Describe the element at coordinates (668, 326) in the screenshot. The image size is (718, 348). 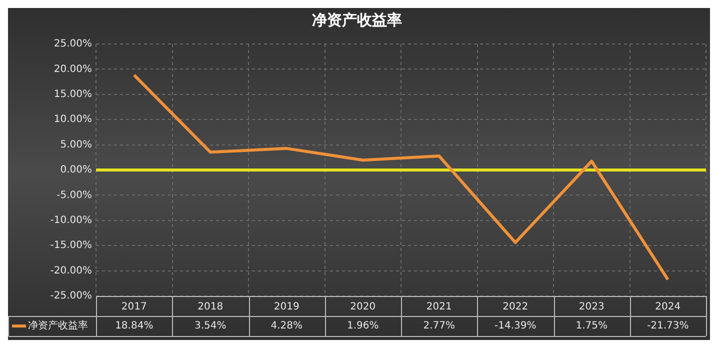
I see `data-label: -21.73%` at that location.